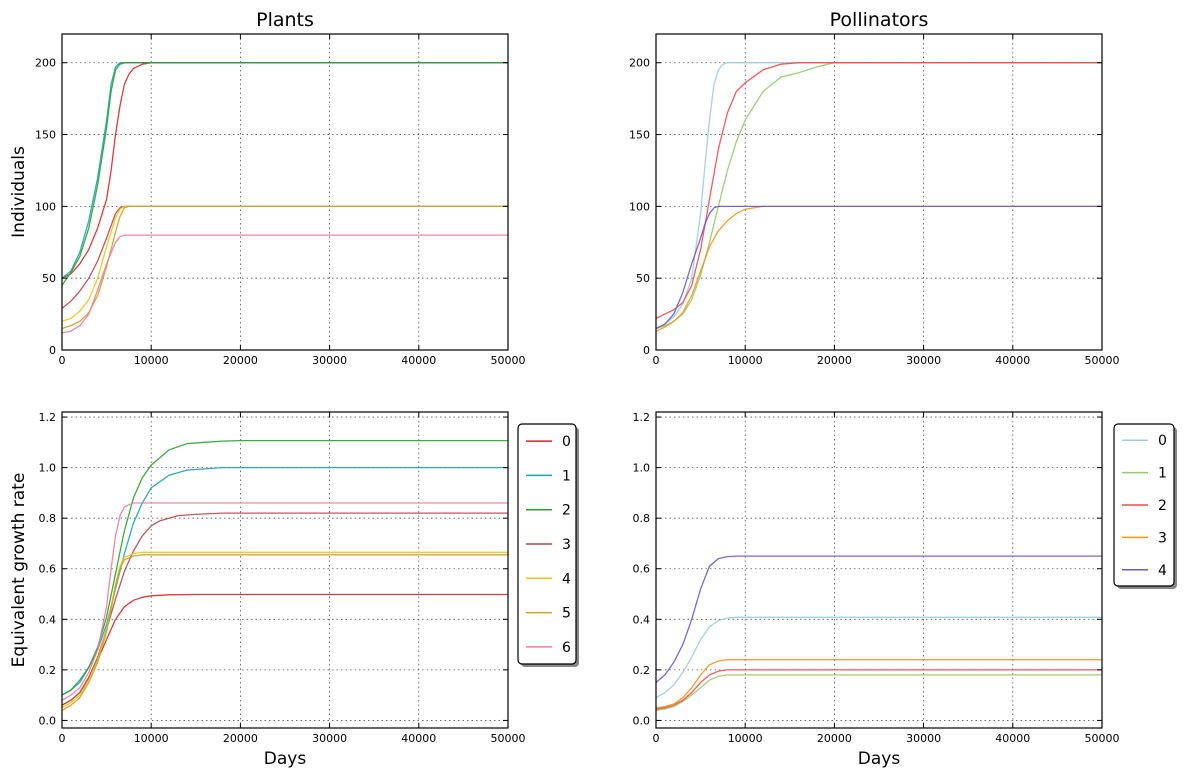  Describe the element at coordinates (48, 468) in the screenshot. I see `y-tick-label: 1.0` at that location.